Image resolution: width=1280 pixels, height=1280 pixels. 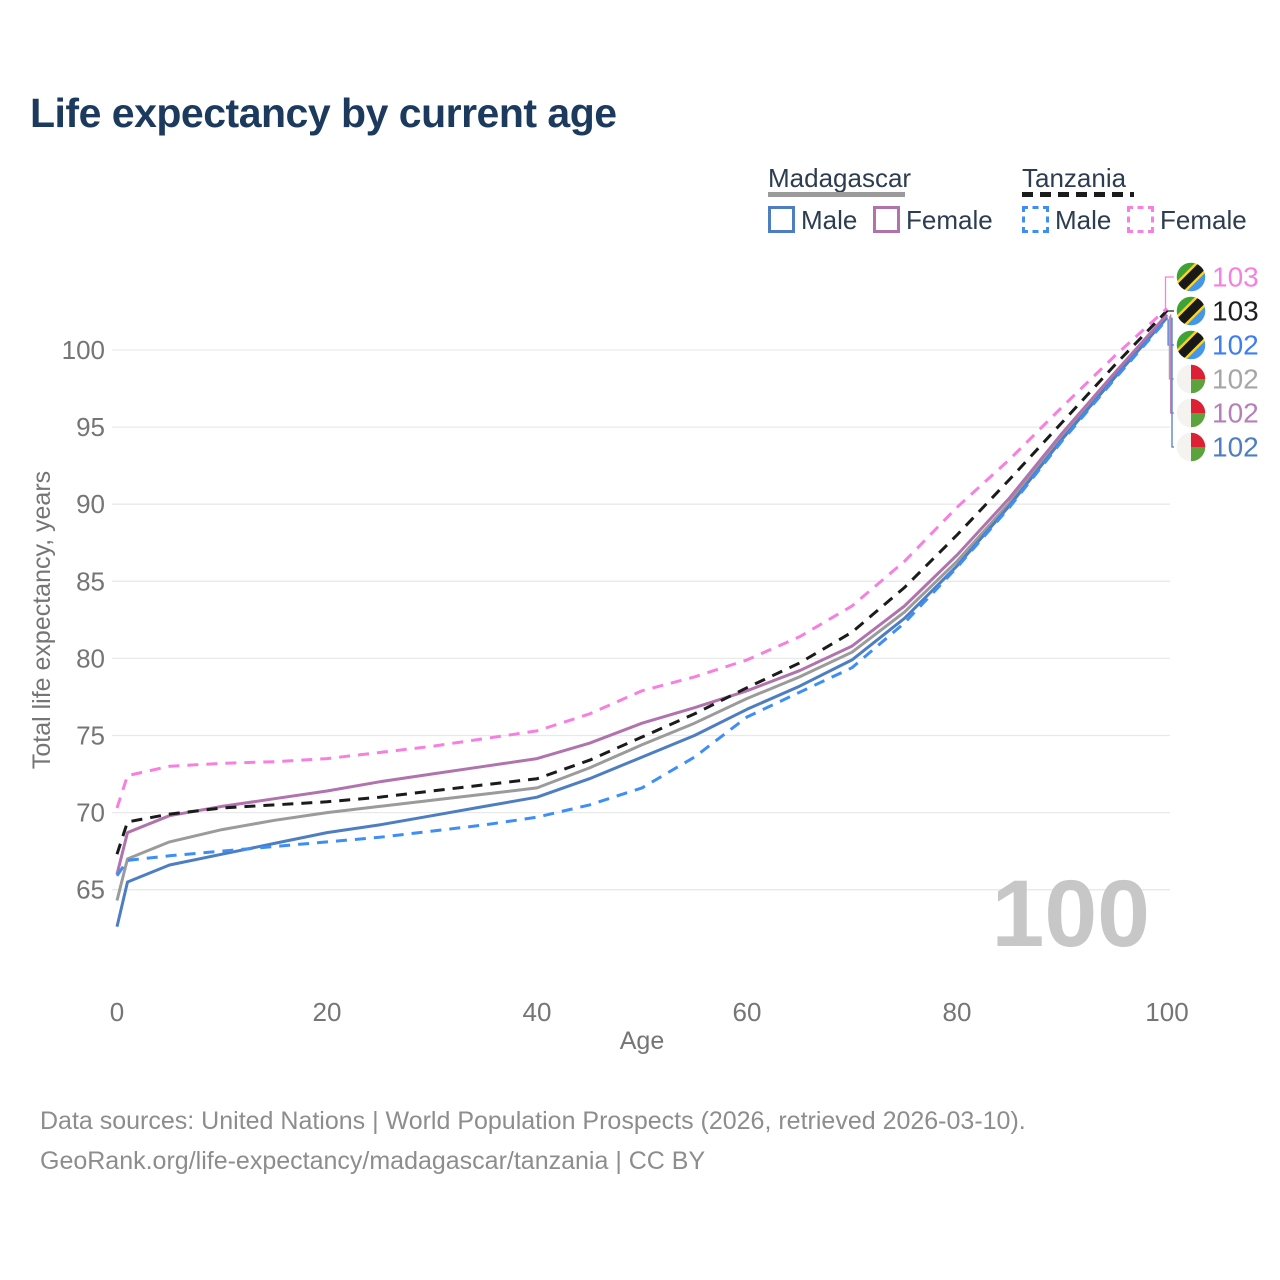 I want to click on end-label-value-madagascar-female: 102, so click(x=1235, y=413).